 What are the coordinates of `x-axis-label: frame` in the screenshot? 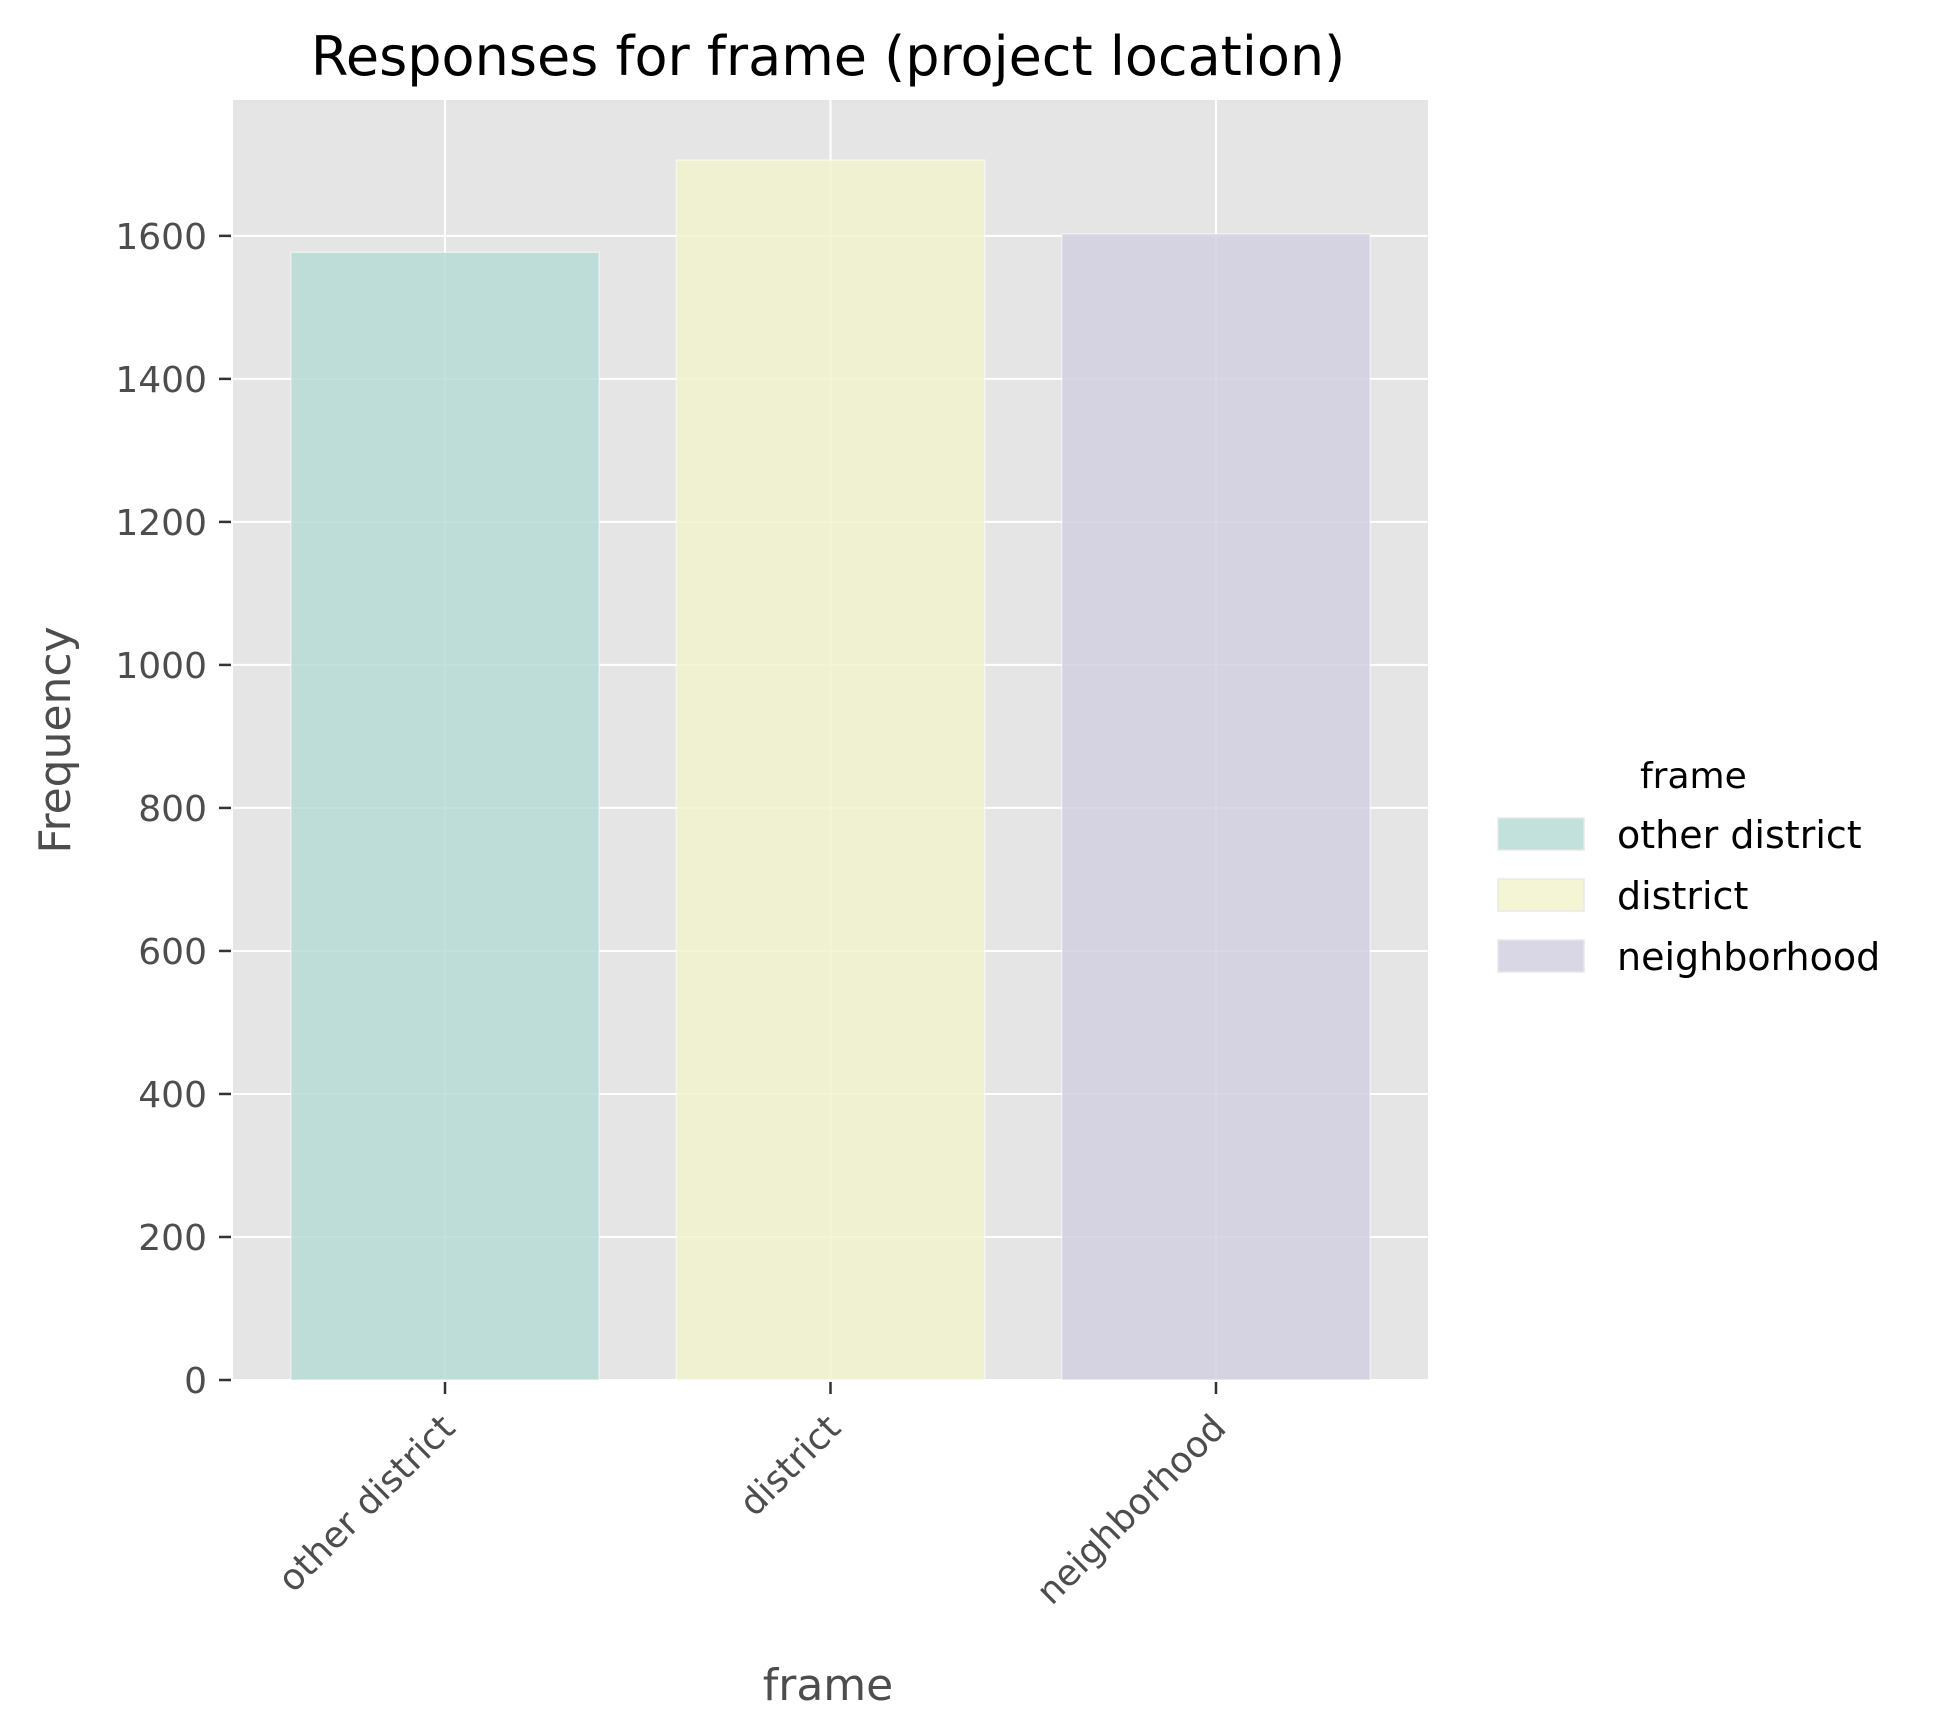 It's located at (828, 1685).